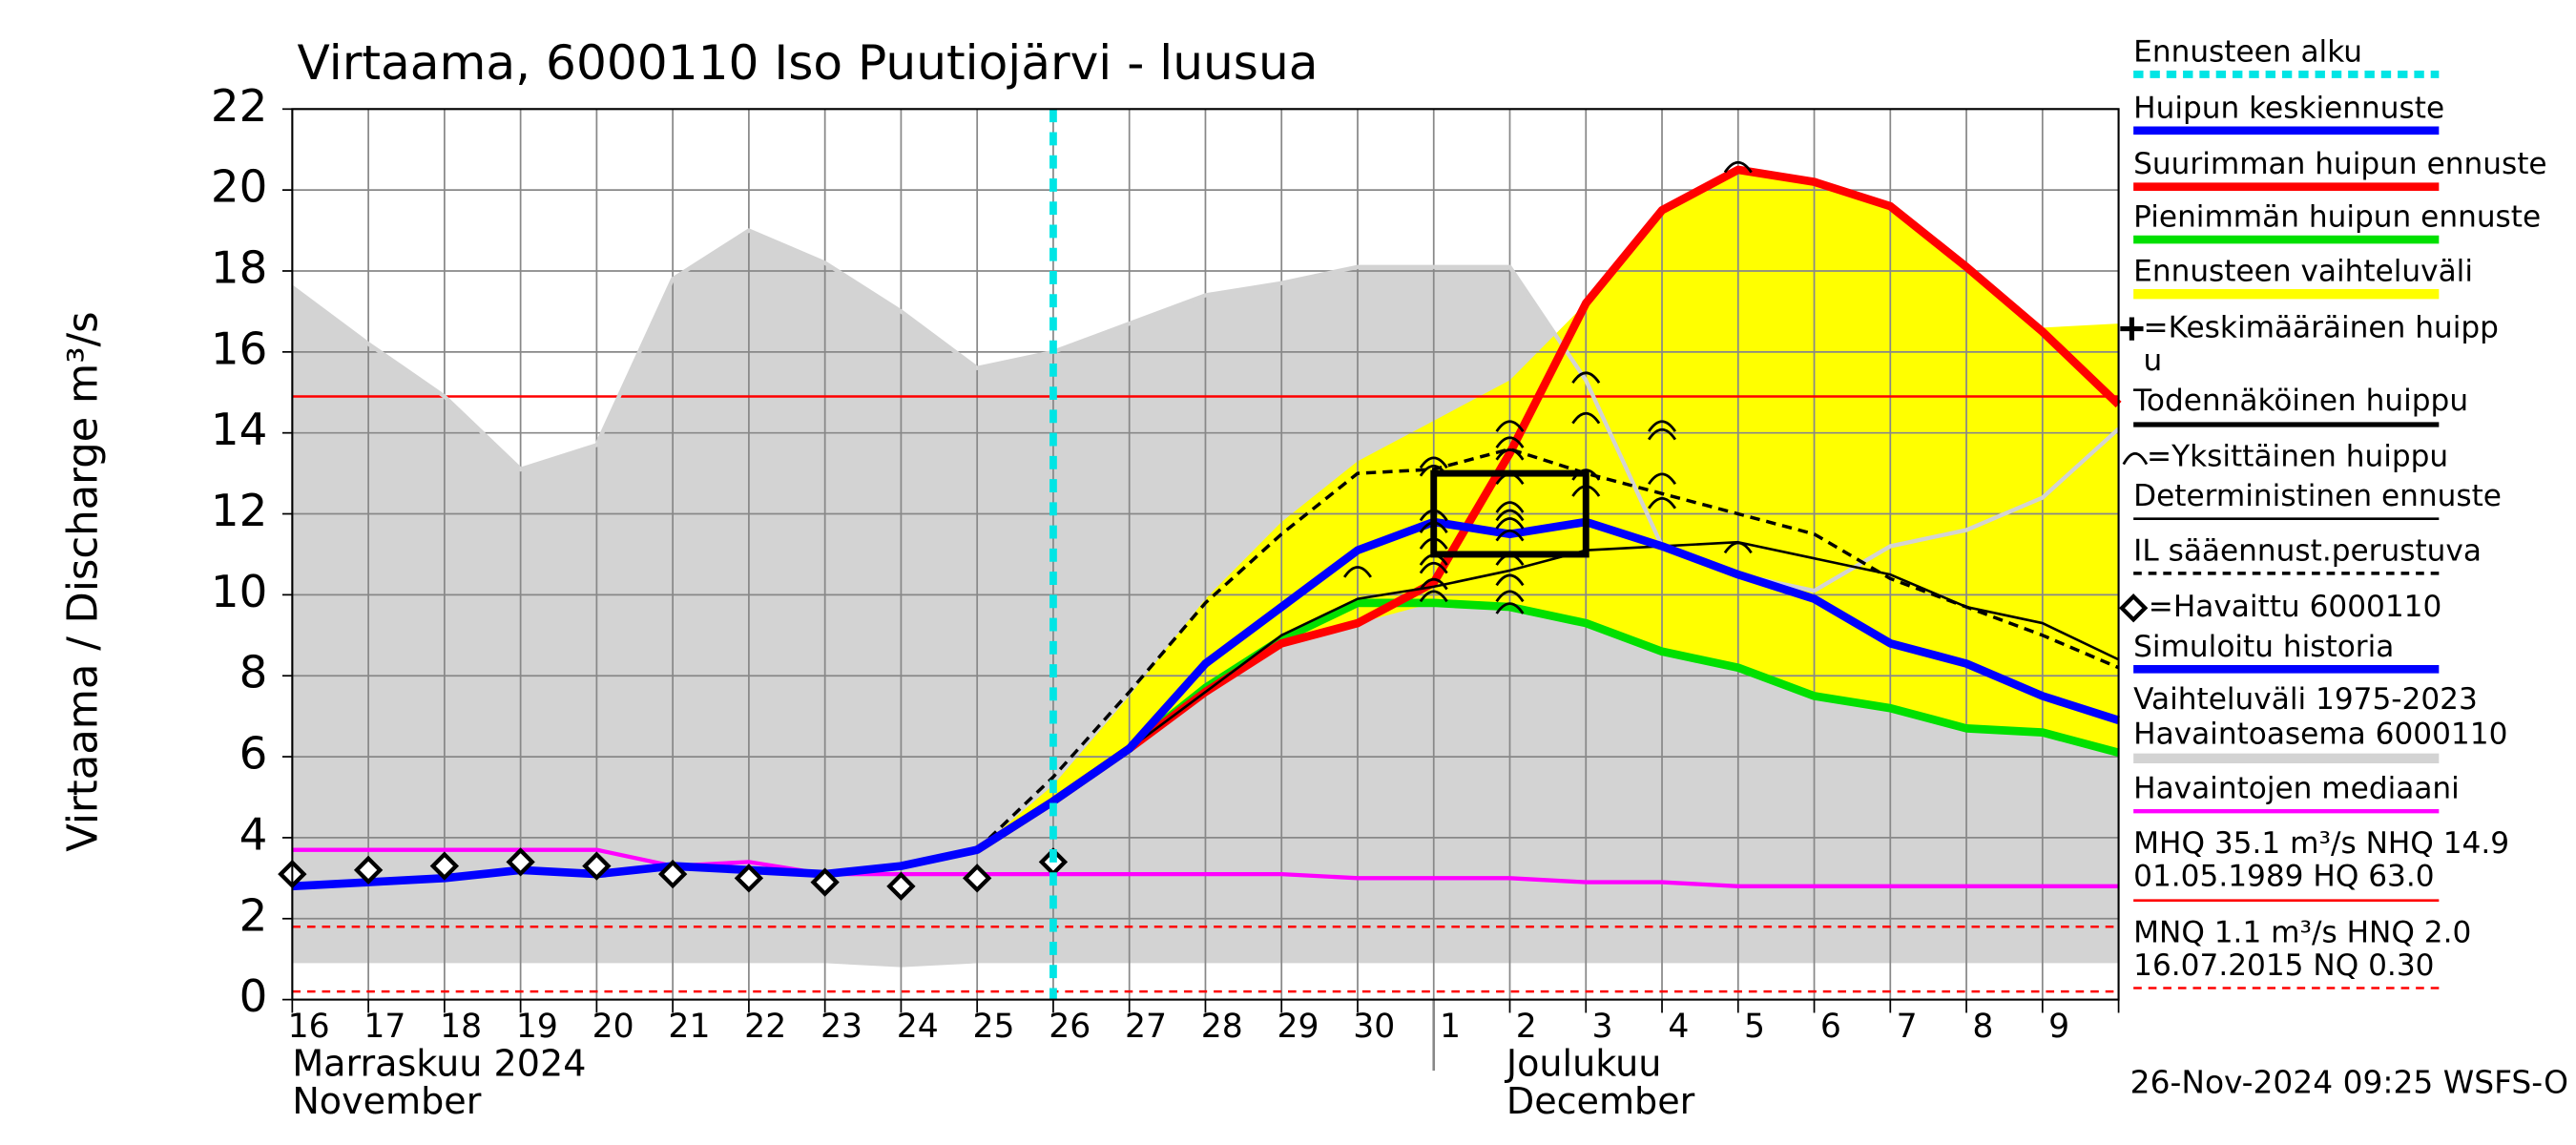 The image size is (2576, 1145). I want to click on x-tick-label: 2, so click(1526, 1027).